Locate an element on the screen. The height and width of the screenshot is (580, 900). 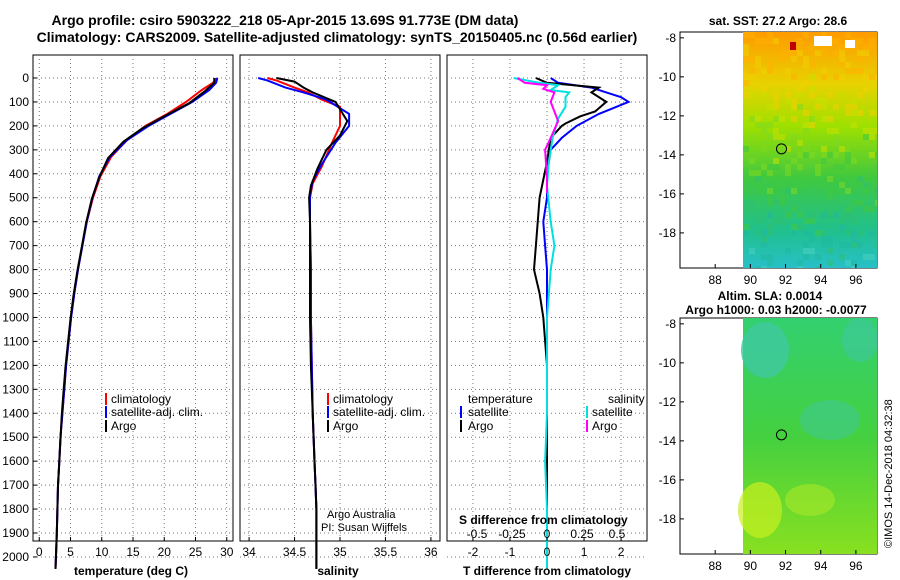
y-tick-label: 300 is located at coordinates (19, 150).